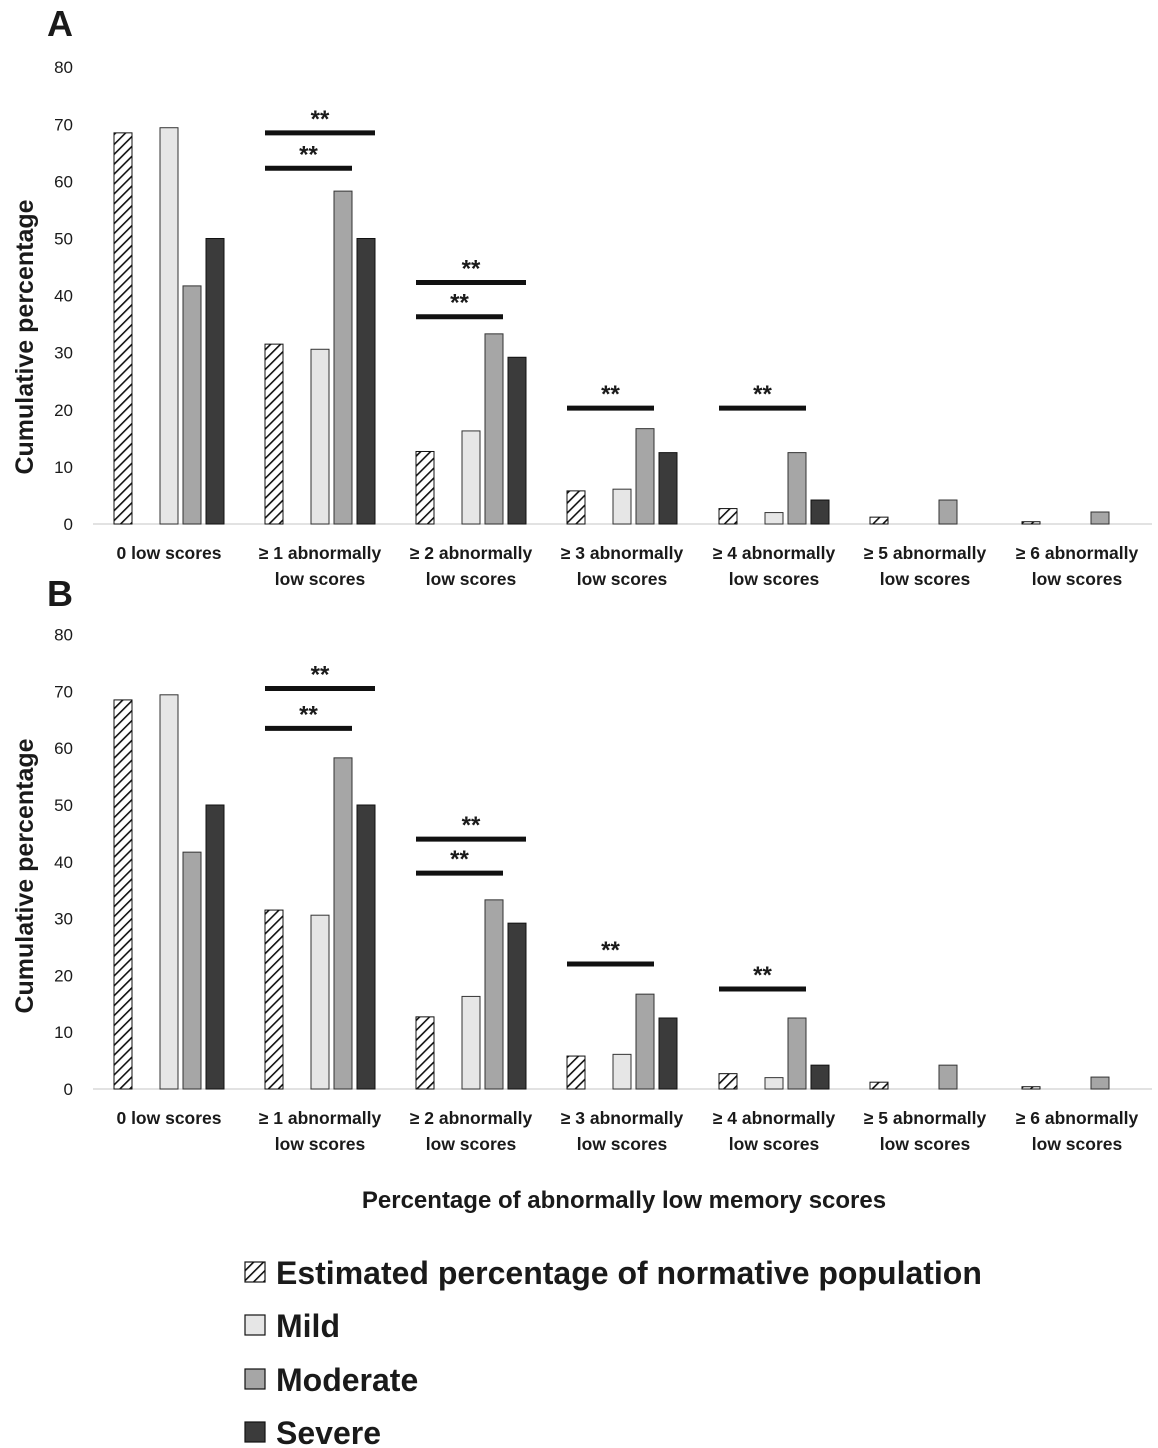 This screenshot has height=1448, width=1158. I want to click on legend-label: Mild, so click(308, 1326).